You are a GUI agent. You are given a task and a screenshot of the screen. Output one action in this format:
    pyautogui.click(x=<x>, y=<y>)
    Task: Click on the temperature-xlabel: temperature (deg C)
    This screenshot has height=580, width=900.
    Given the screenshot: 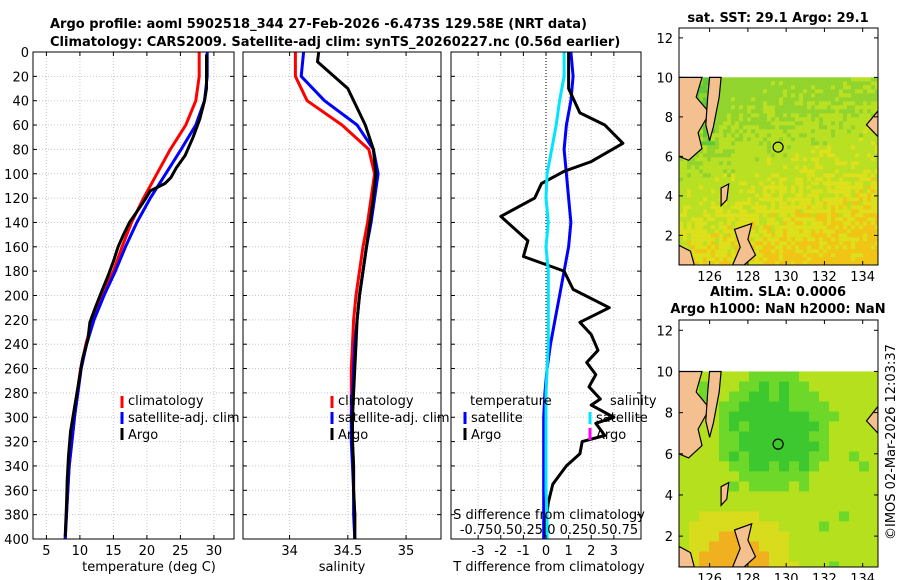 What is the action you would take?
    pyautogui.click(x=149, y=567)
    